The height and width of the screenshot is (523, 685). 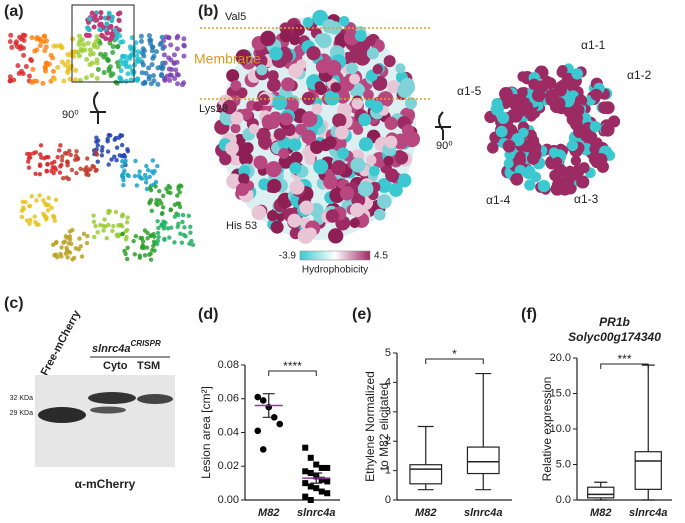 What do you see at coordinates (268, 512) in the screenshot?
I see `x-tick-label: M82` at bounding box center [268, 512].